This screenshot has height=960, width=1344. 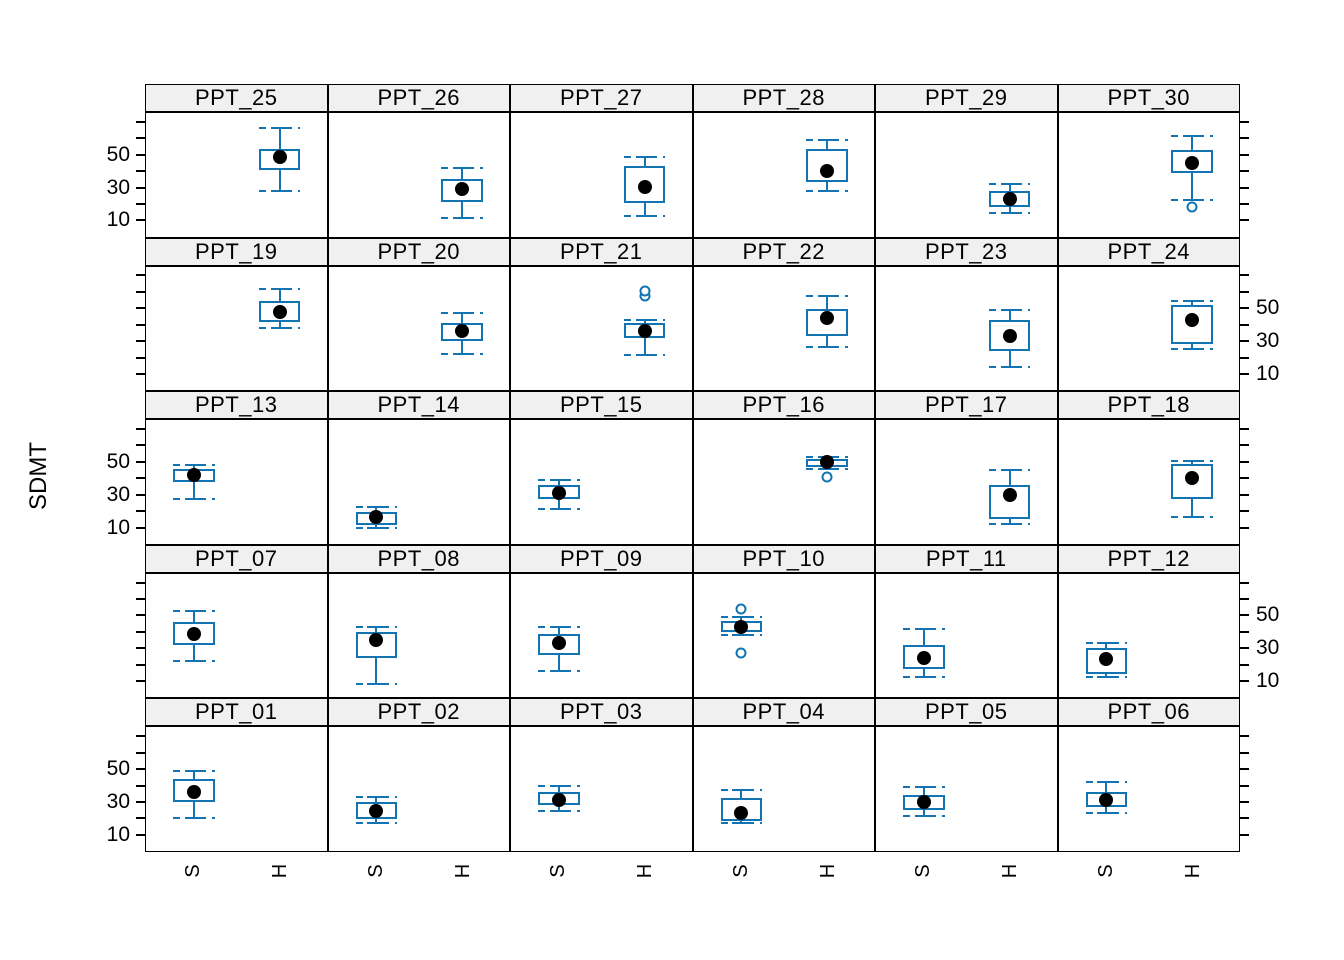 What do you see at coordinates (741, 653) in the screenshot?
I see `outlier-point` at bounding box center [741, 653].